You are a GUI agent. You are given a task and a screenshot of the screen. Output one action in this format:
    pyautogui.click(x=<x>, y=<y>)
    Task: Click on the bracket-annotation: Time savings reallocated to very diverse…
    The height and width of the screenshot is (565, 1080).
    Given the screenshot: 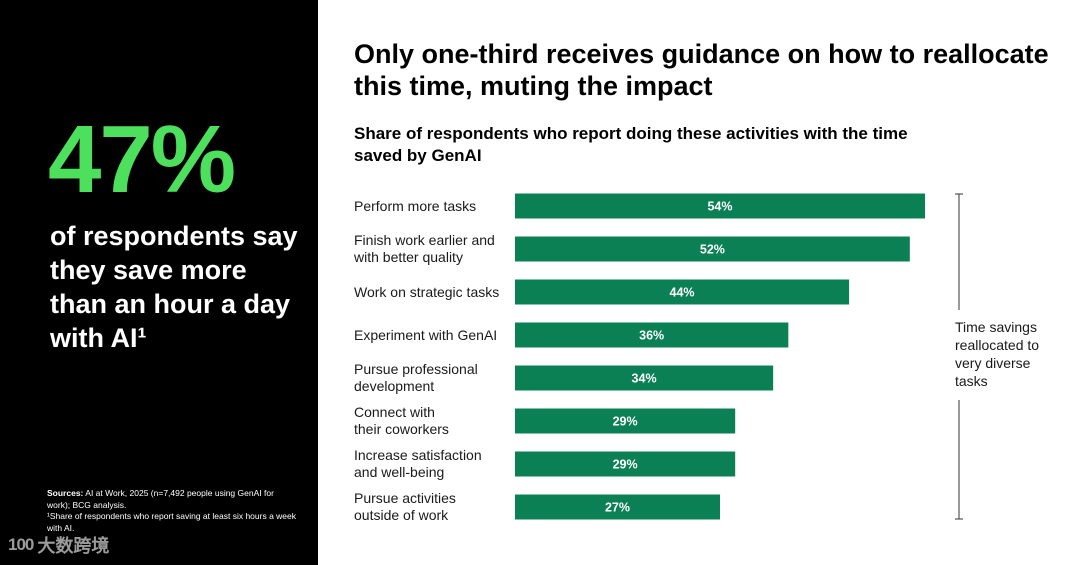 What is the action you would take?
    pyautogui.click(x=997, y=354)
    